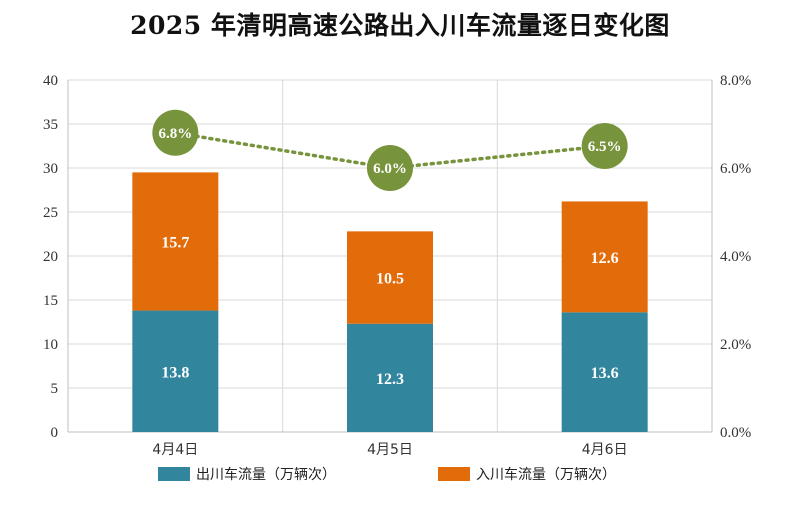  What do you see at coordinates (55, 389) in the screenshot?
I see `y-tick-label-left: 5` at bounding box center [55, 389].